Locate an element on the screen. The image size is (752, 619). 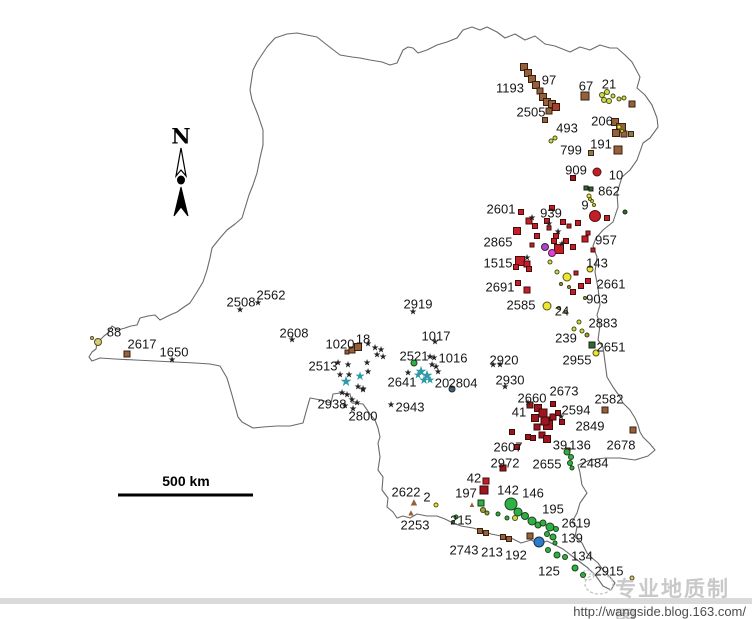
sample-label: 2601 is located at coordinates (501, 209).